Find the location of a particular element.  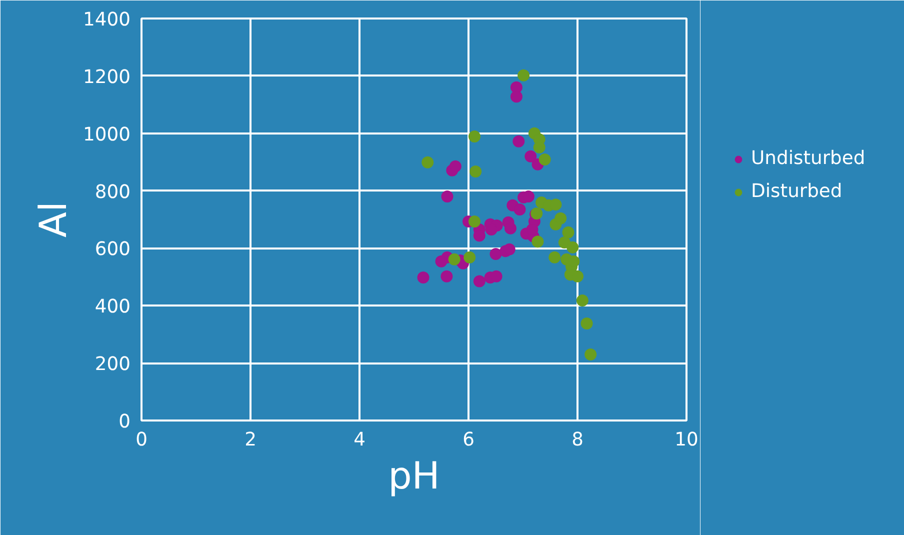

x-tick-label: 0 is located at coordinates (142, 440).